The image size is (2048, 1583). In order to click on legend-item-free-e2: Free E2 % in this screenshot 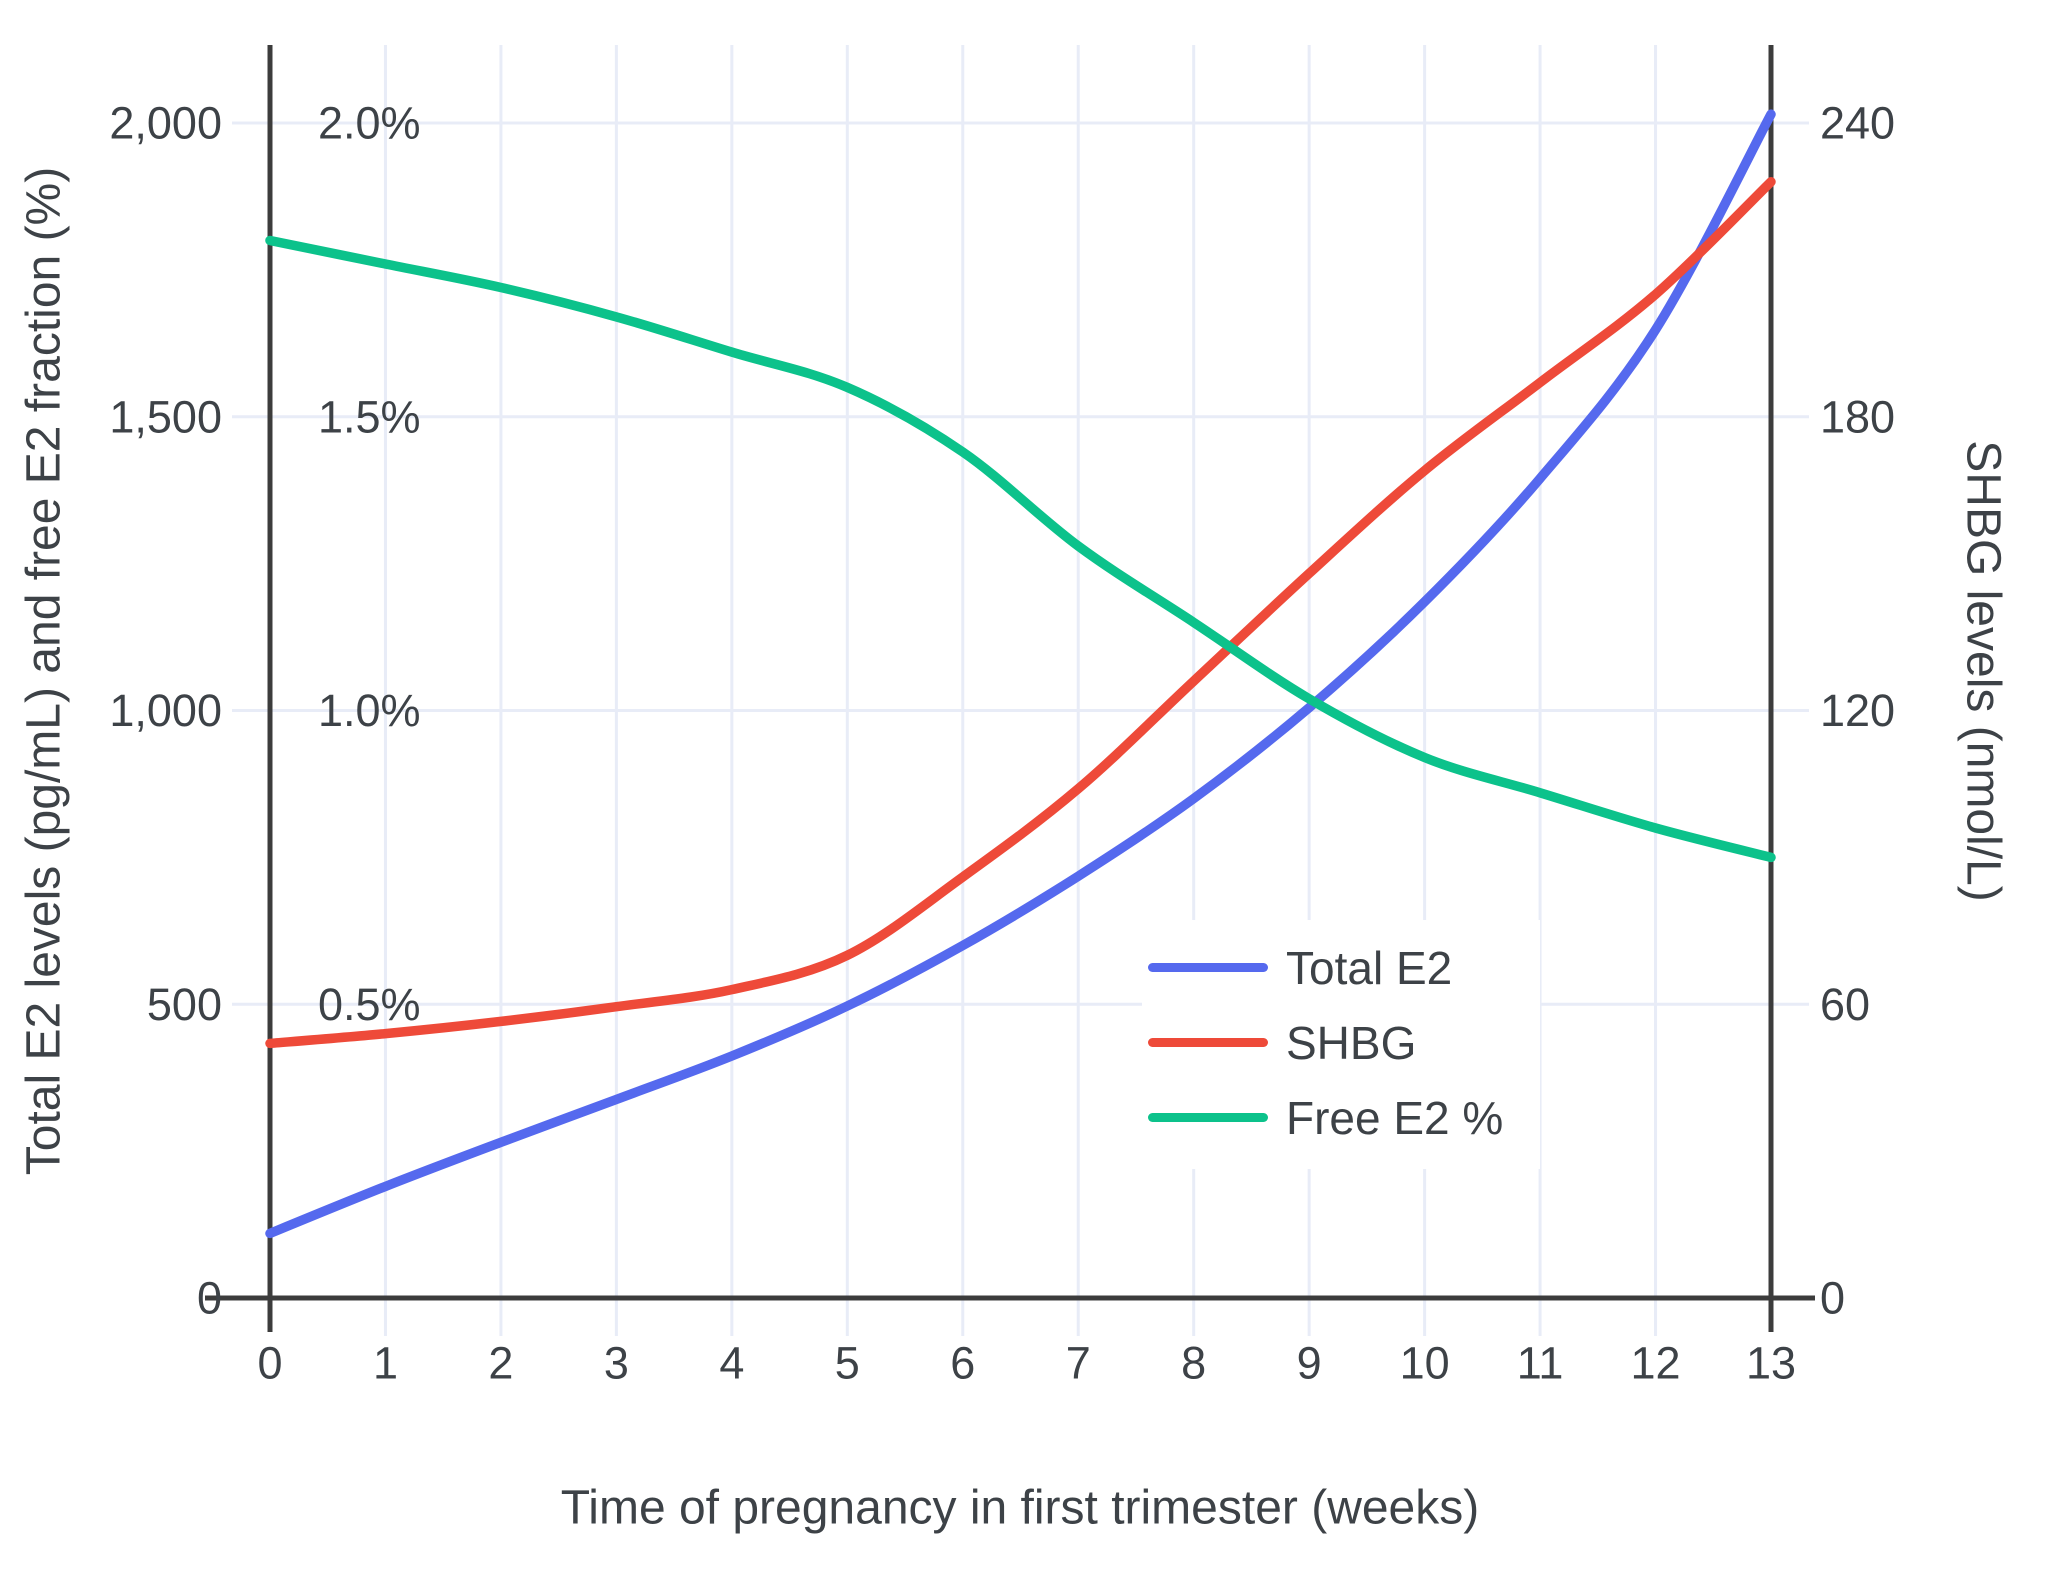, I will do `click(1344, 1117)`.